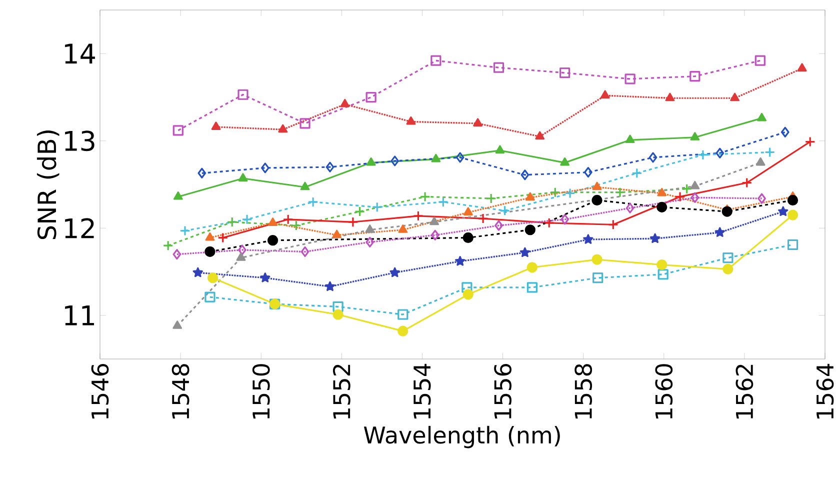 Image resolution: width=838 pixels, height=496 pixels. Describe the element at coordinates (583, 391) in the screenshot. I see `x-tick-label: 1558` at that location.